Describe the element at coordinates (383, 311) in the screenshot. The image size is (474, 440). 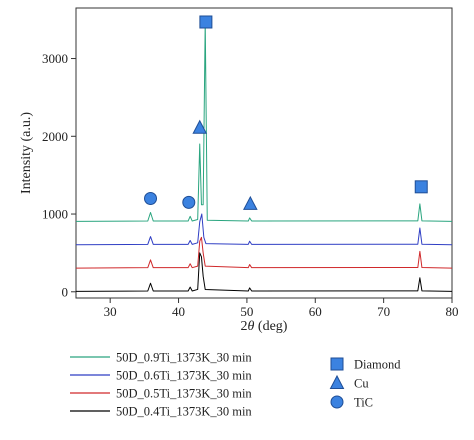
I see `x-tick-label: 70` at that location.